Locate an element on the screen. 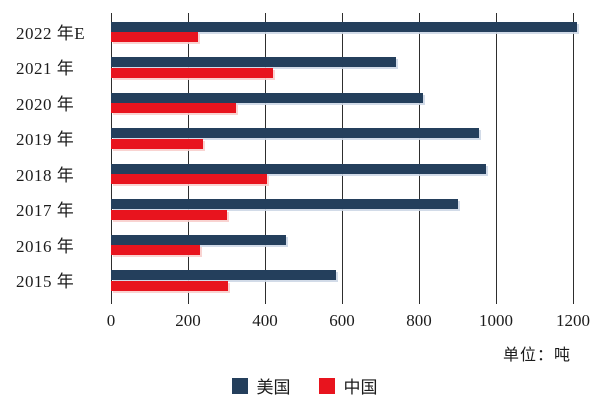 The width and height of the screenshot is (609, 409). x-axis-label: 600 is located at coordinates (342, 320).